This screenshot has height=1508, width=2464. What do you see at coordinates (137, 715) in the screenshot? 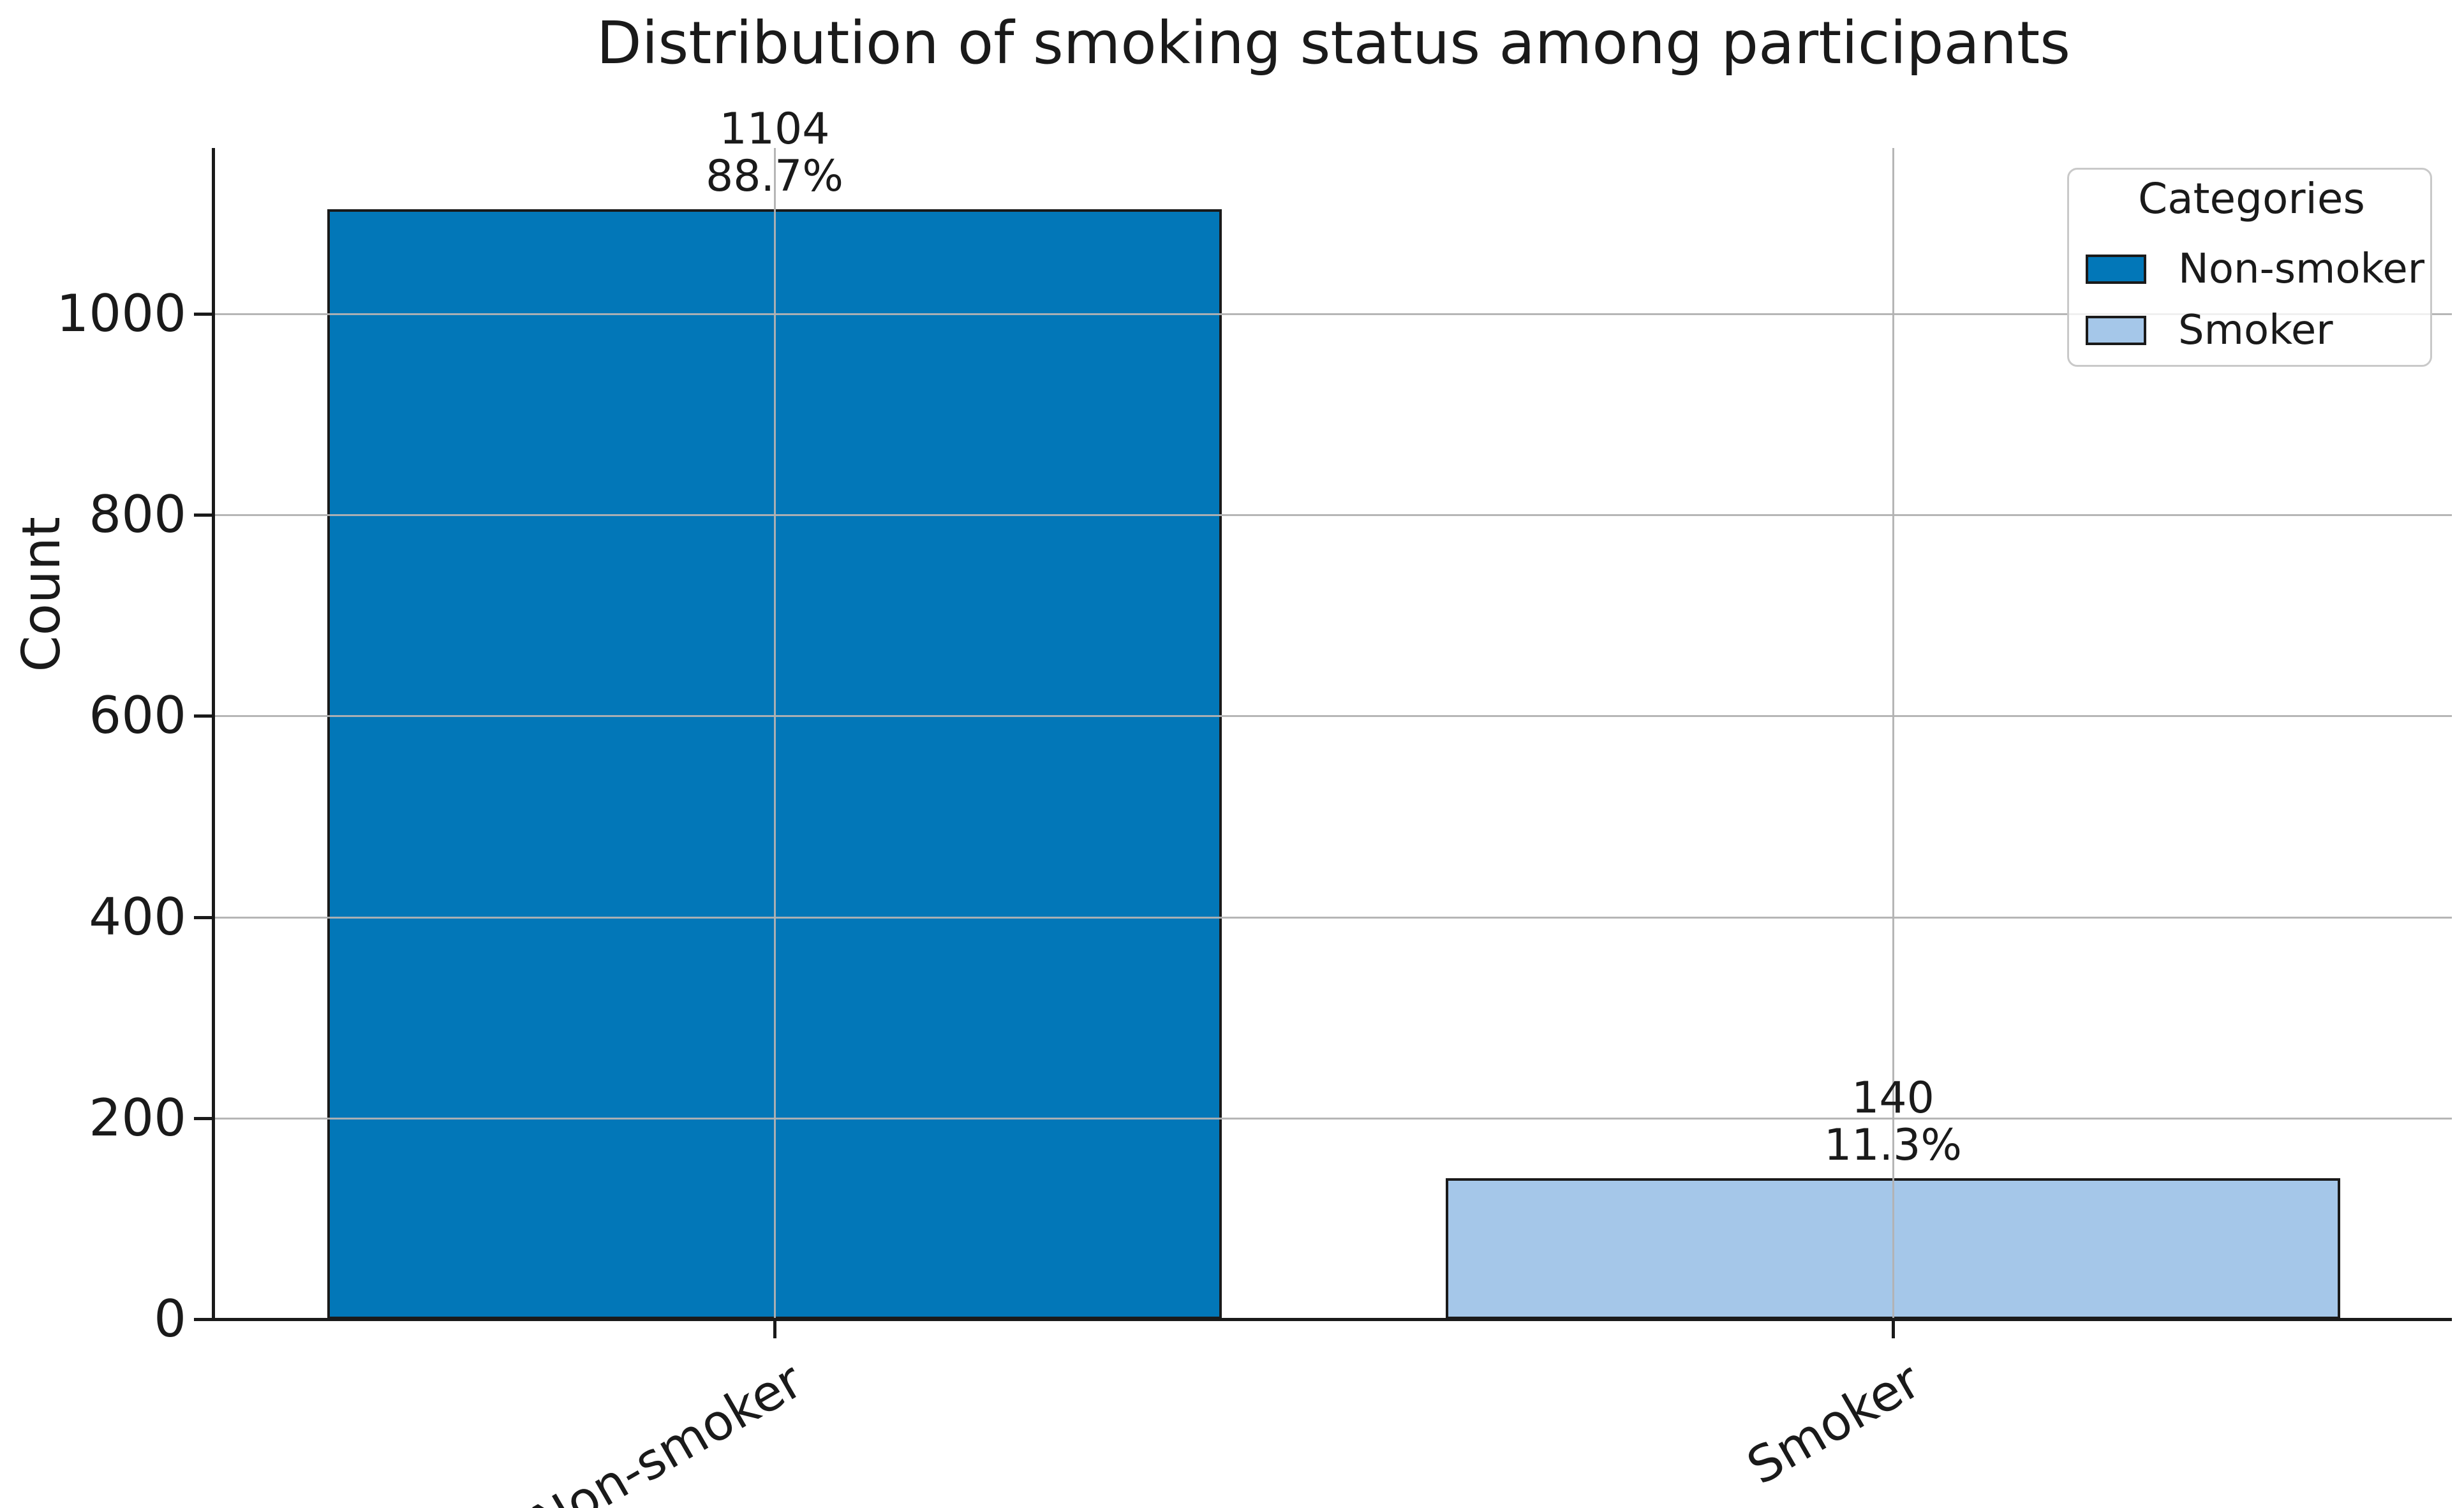
I see `y-tick-label: 600` at bounding box center [137, 715].